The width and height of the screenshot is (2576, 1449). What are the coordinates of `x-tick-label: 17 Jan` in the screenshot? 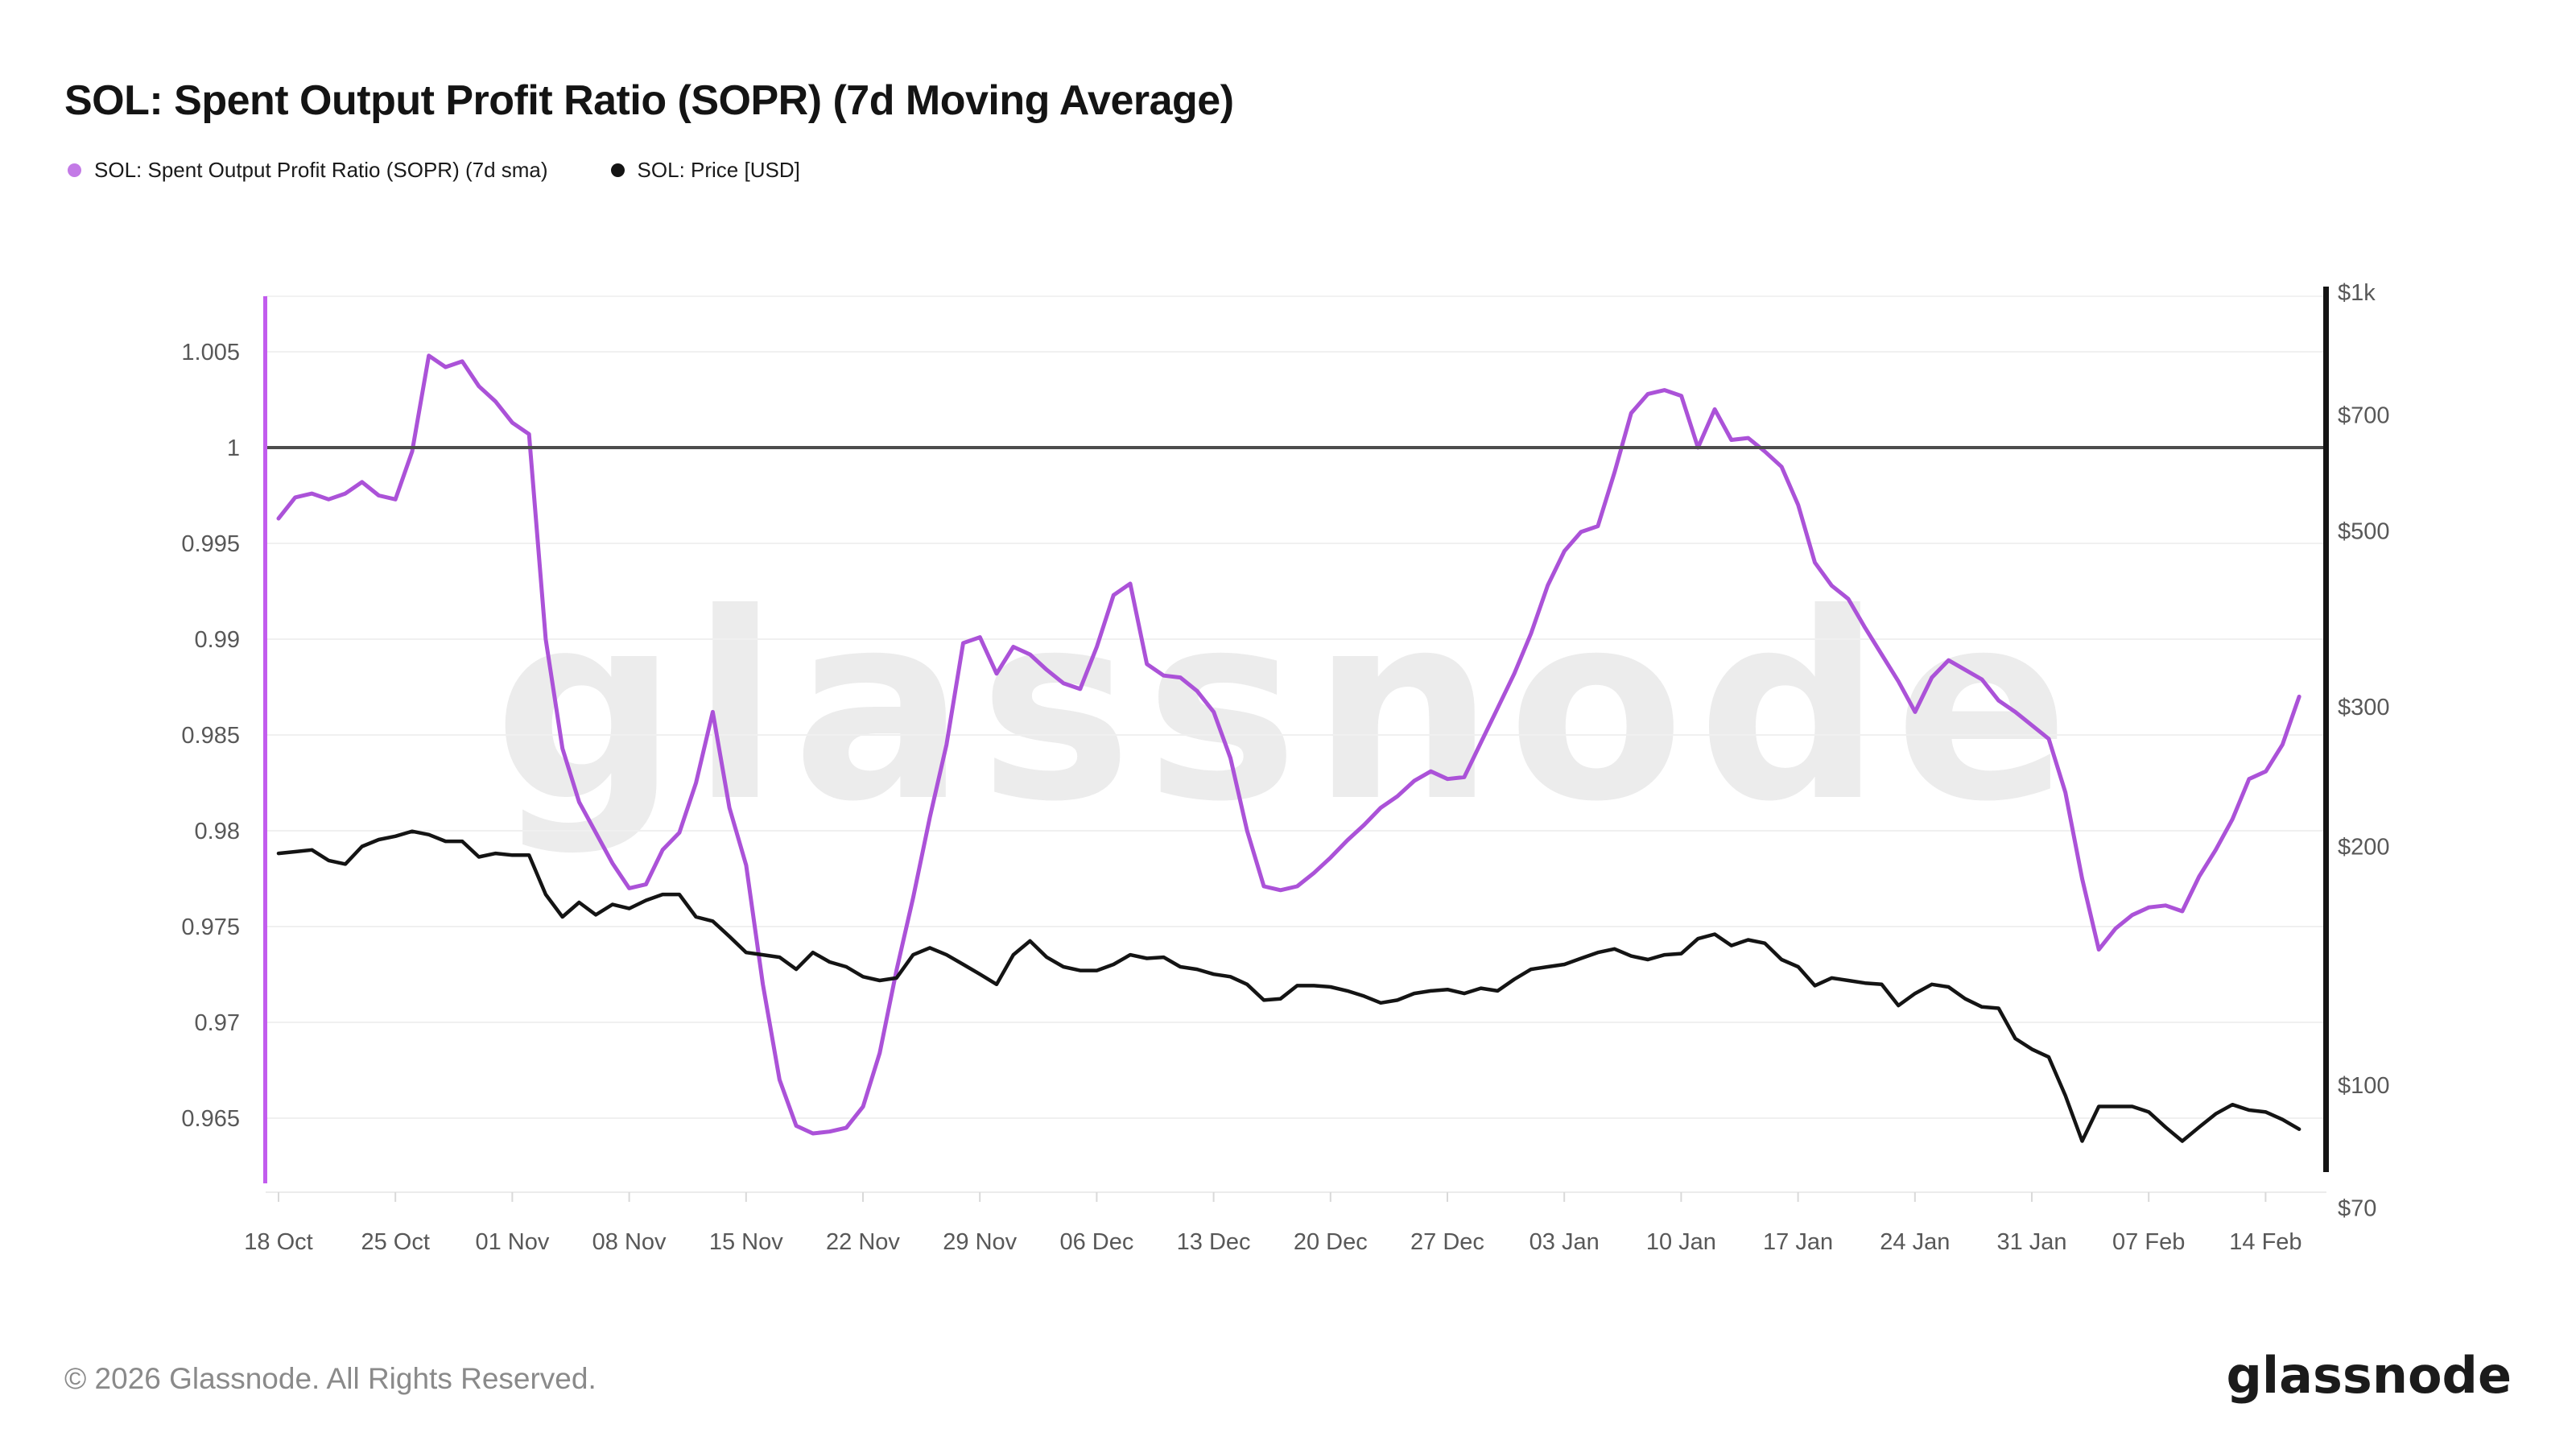 It's located at (1798, 1242).